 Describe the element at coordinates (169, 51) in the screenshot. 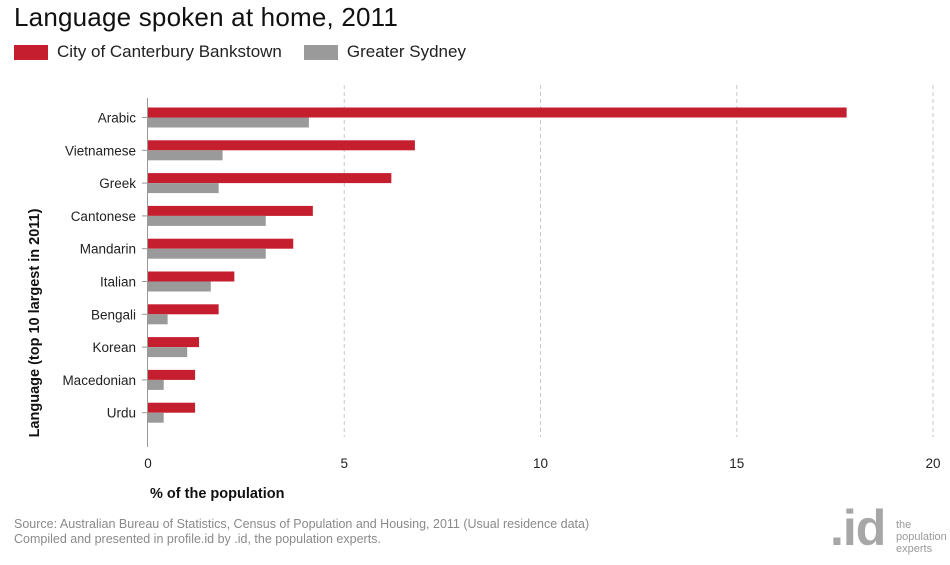

I see `legend-label-series-1: City of Canterbury Bankstown` at that location.